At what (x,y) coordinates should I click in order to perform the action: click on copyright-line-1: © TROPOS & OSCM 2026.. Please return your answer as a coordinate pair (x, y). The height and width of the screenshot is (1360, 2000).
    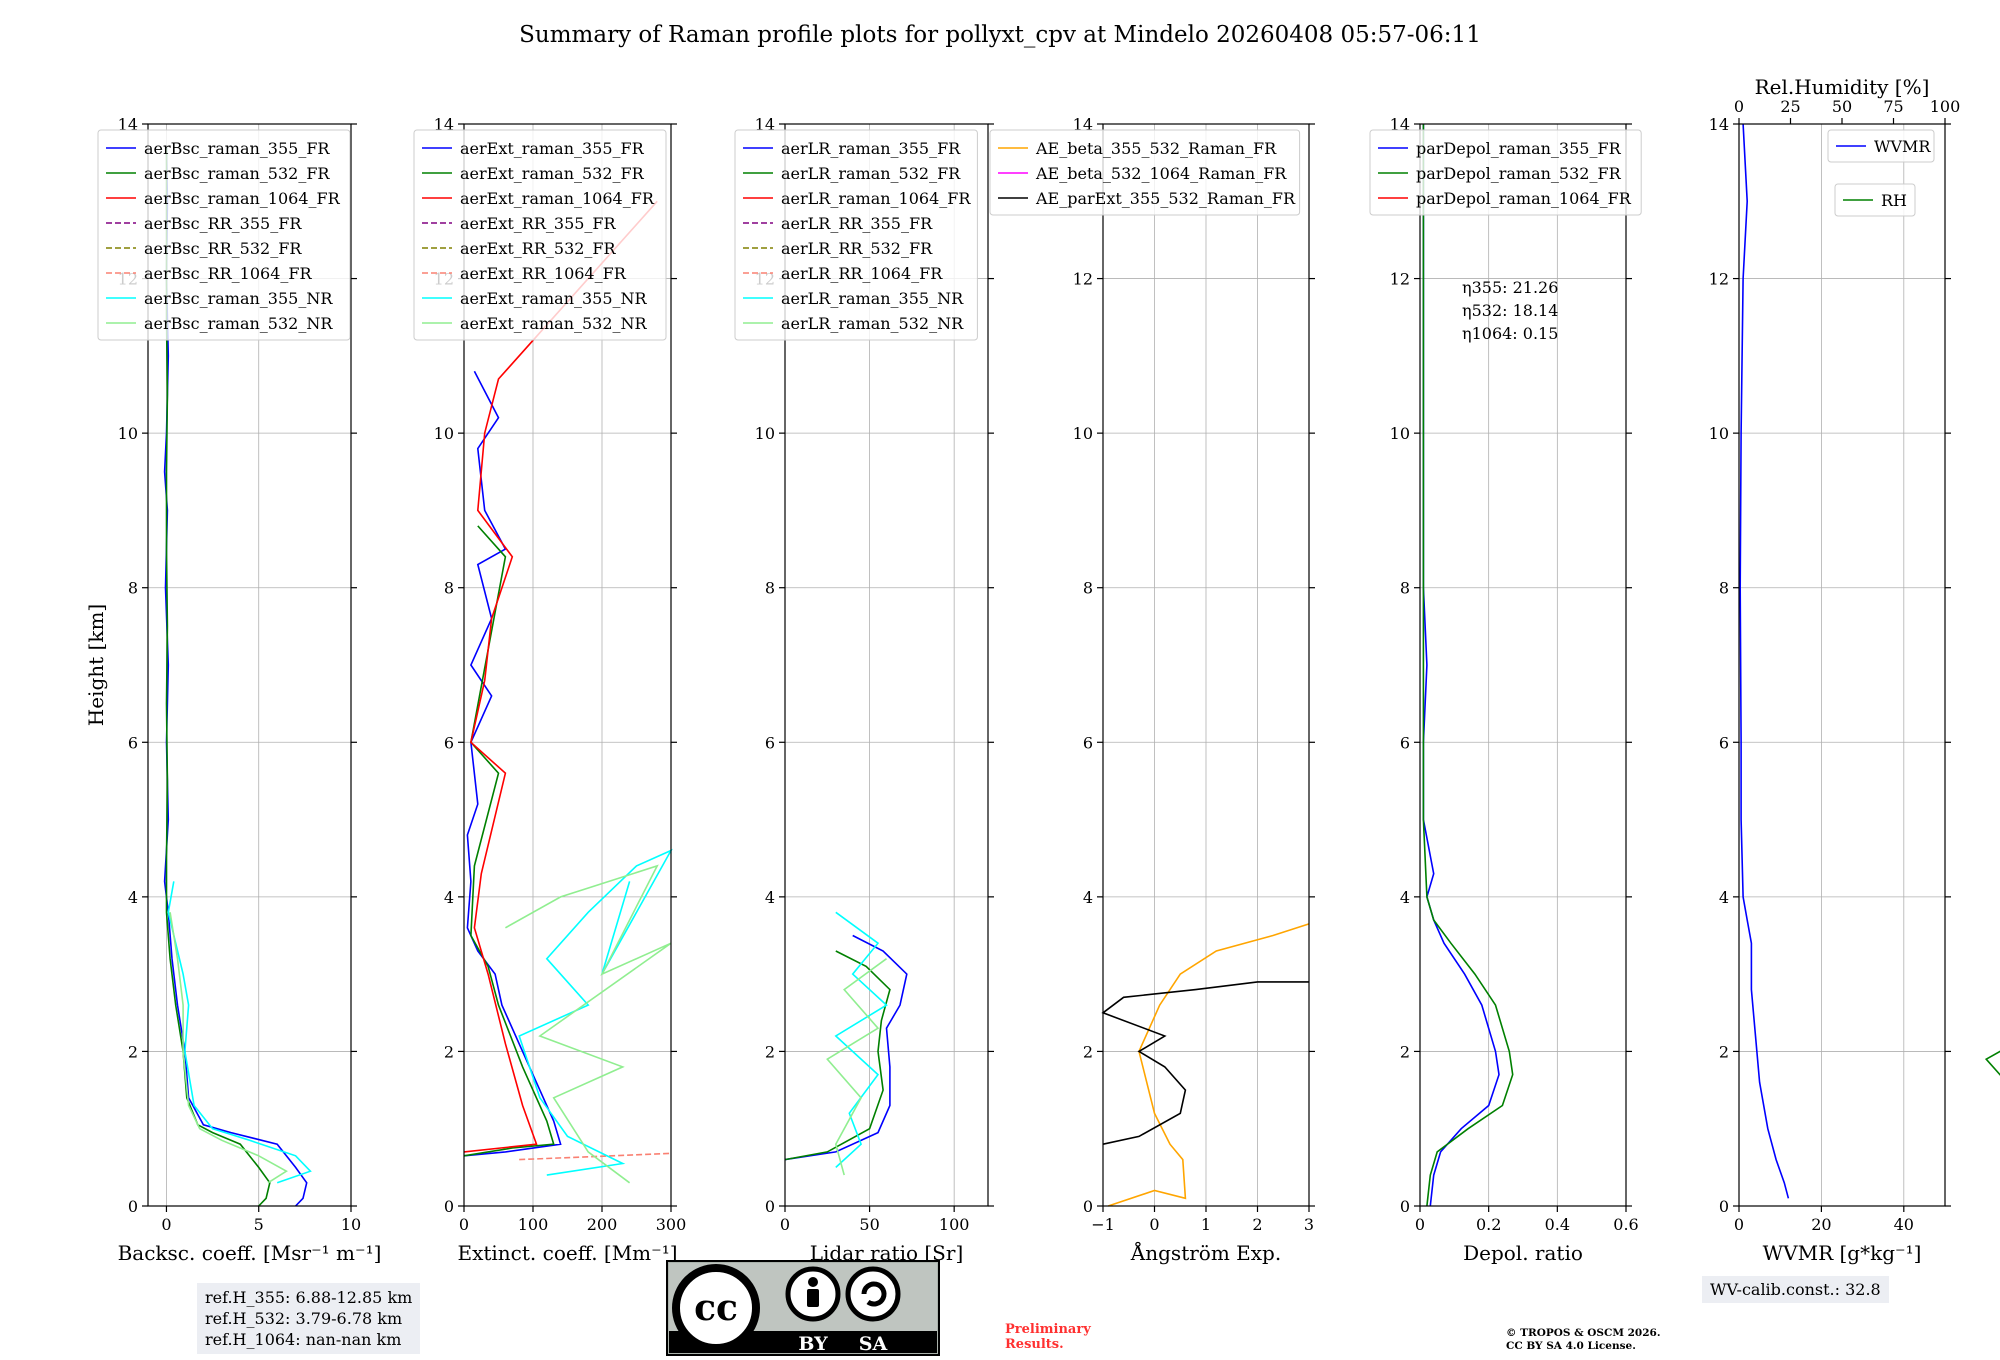
    Looking at the image, I should click on (1583, 1333).